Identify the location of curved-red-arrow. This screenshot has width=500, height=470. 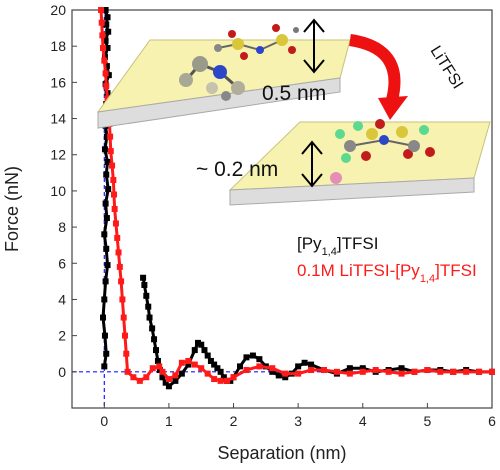
(378, 77).